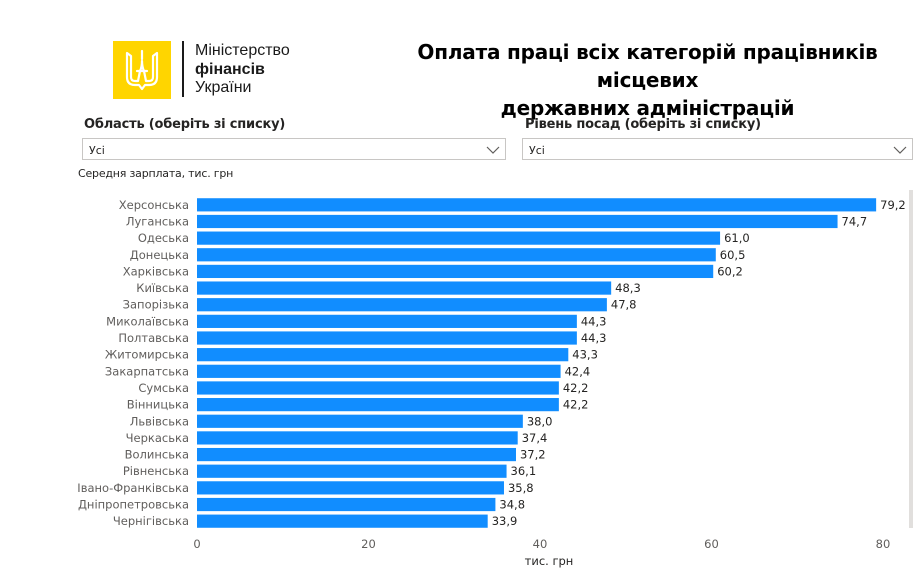 Image resolution: width=913 pixels, height=573 pixels. What do you see at coordinates (157, 455) in the screenshot?
I see `category-label: Волинська` at bounding box center [157, 455].